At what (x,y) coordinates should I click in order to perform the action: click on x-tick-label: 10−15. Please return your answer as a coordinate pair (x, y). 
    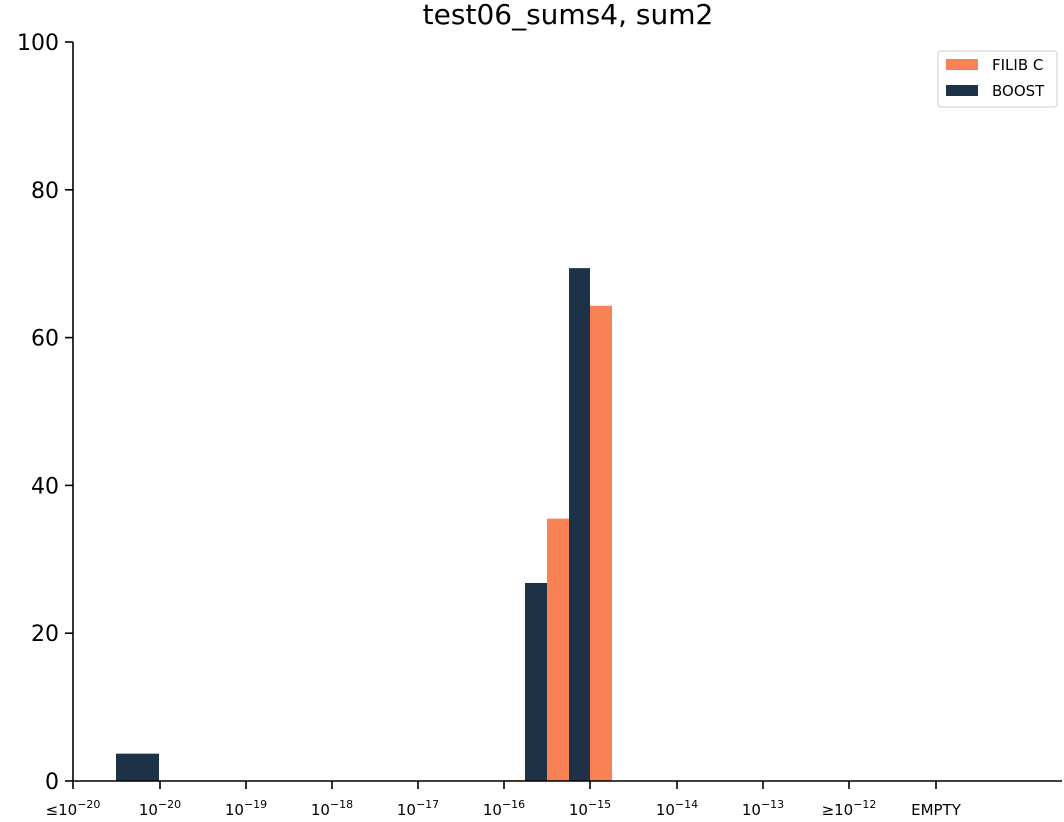
    Looking at the image, I should click on (590, 808).